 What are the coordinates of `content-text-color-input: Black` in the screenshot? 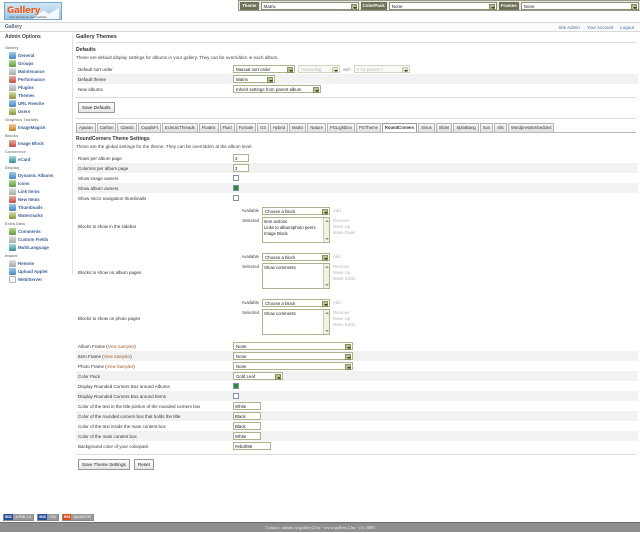 It's located at (247, 426).